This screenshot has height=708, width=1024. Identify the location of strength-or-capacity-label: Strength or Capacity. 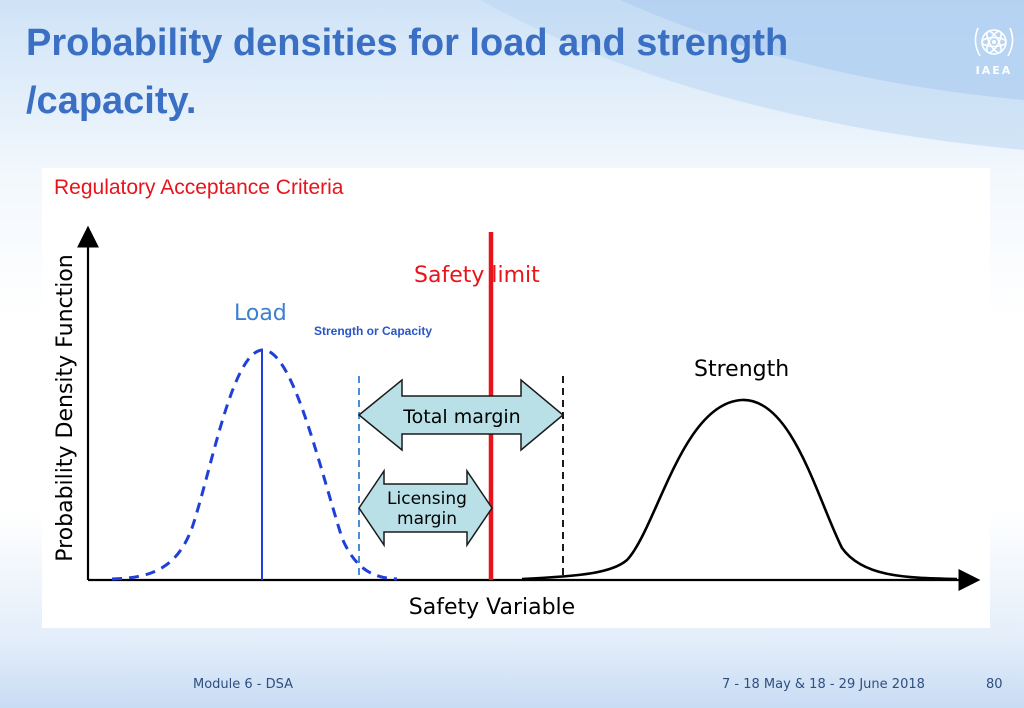
(373, 331).